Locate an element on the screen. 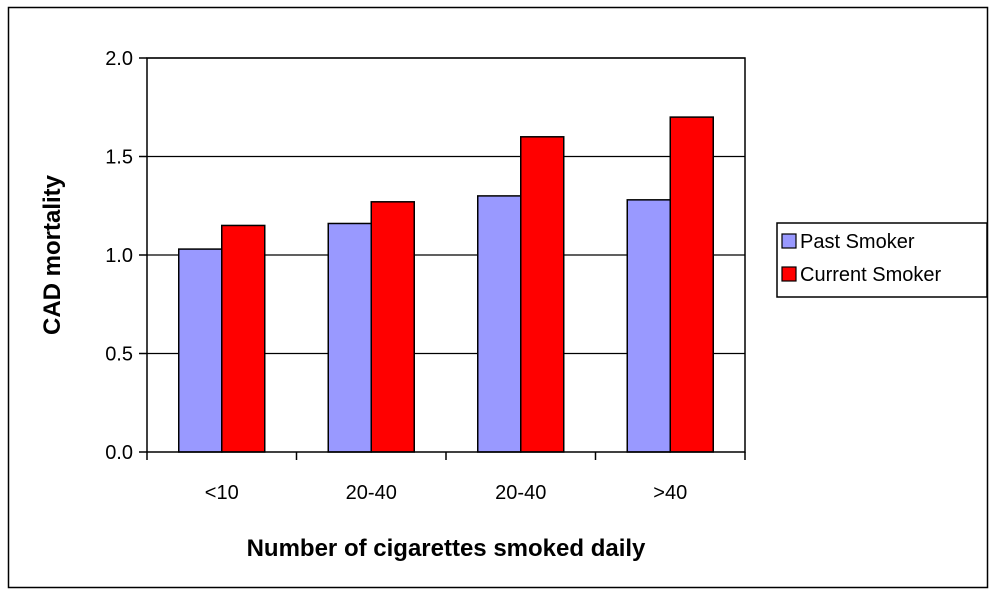 The width and height of the screenshot is (991, 594). y-tick-label: 0.0 is located at coordinates (119, 453).